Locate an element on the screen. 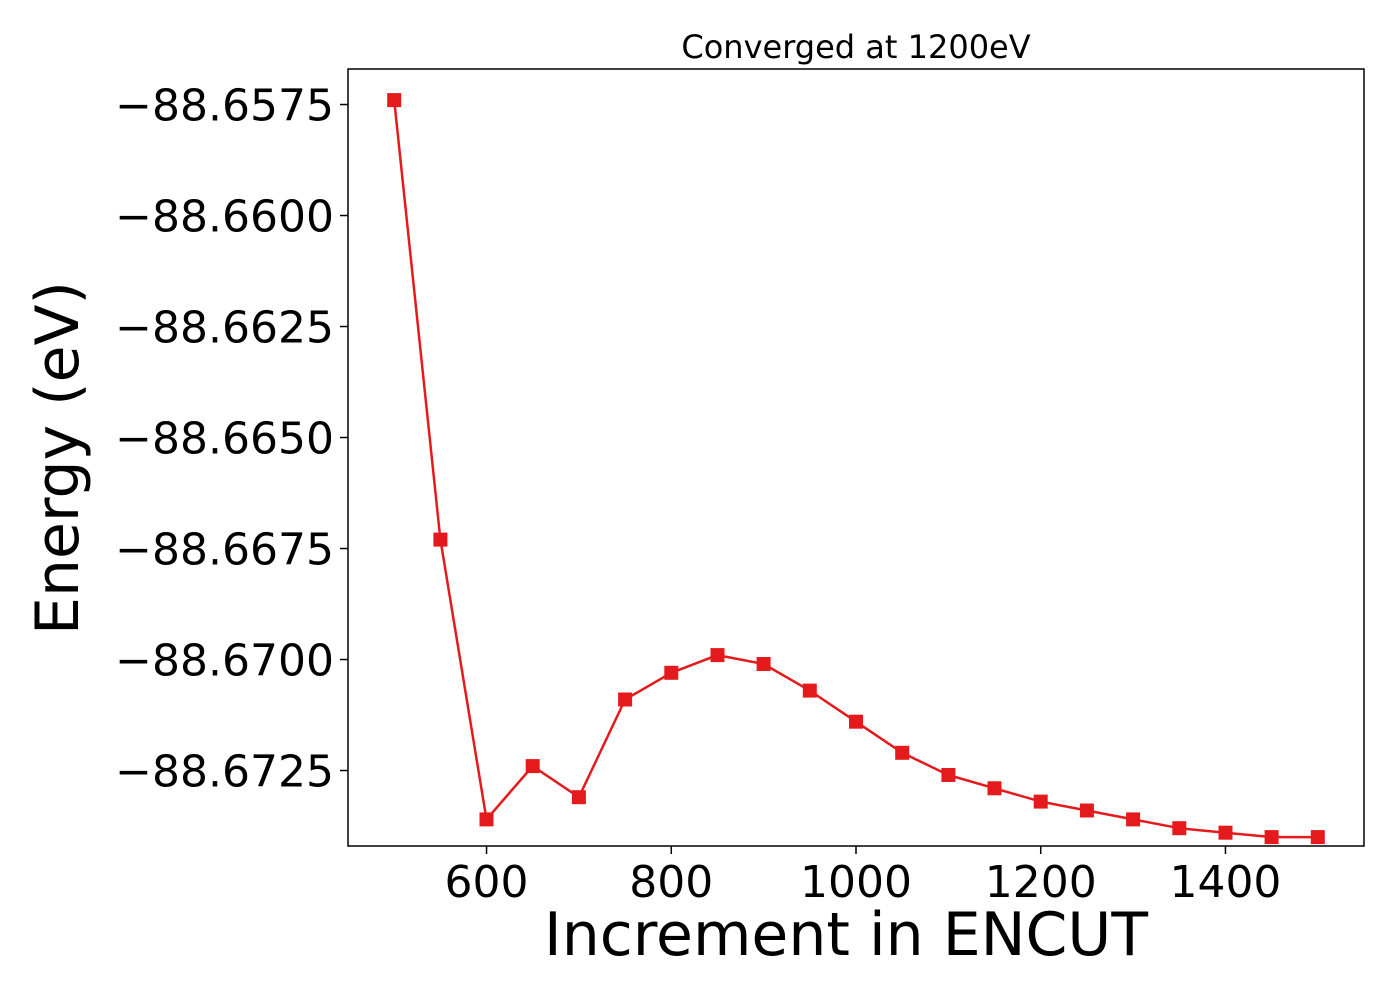  y-tick-label: −88.6725 is located at coordinates (224, 772).